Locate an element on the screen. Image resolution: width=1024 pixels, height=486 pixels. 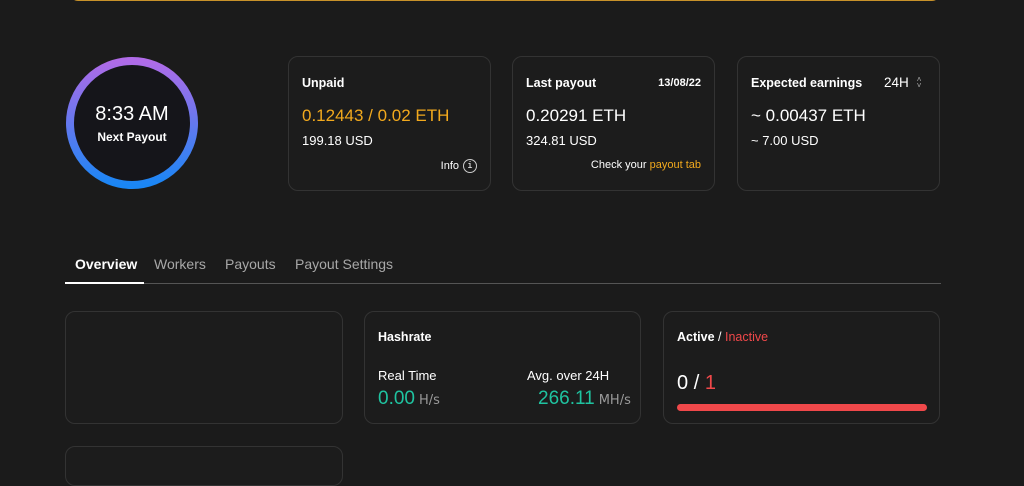
active-label: Active is located at coordinates (696, 337).